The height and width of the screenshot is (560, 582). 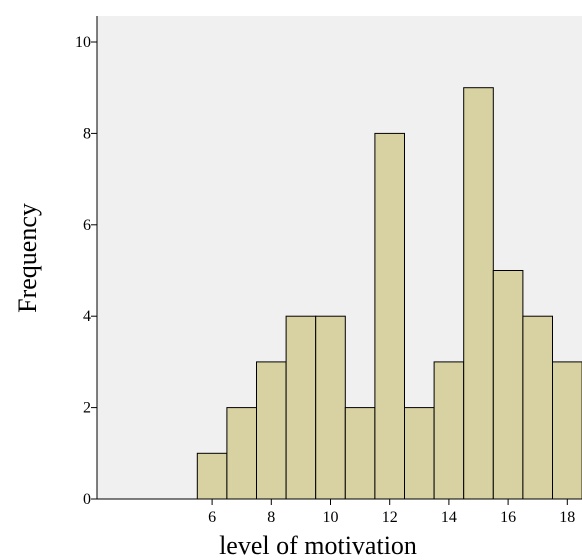 What do you see at coordinates (567, 517) in the screenshot?
I see `x-tick-label: 18` at bounding box center [567, 517].